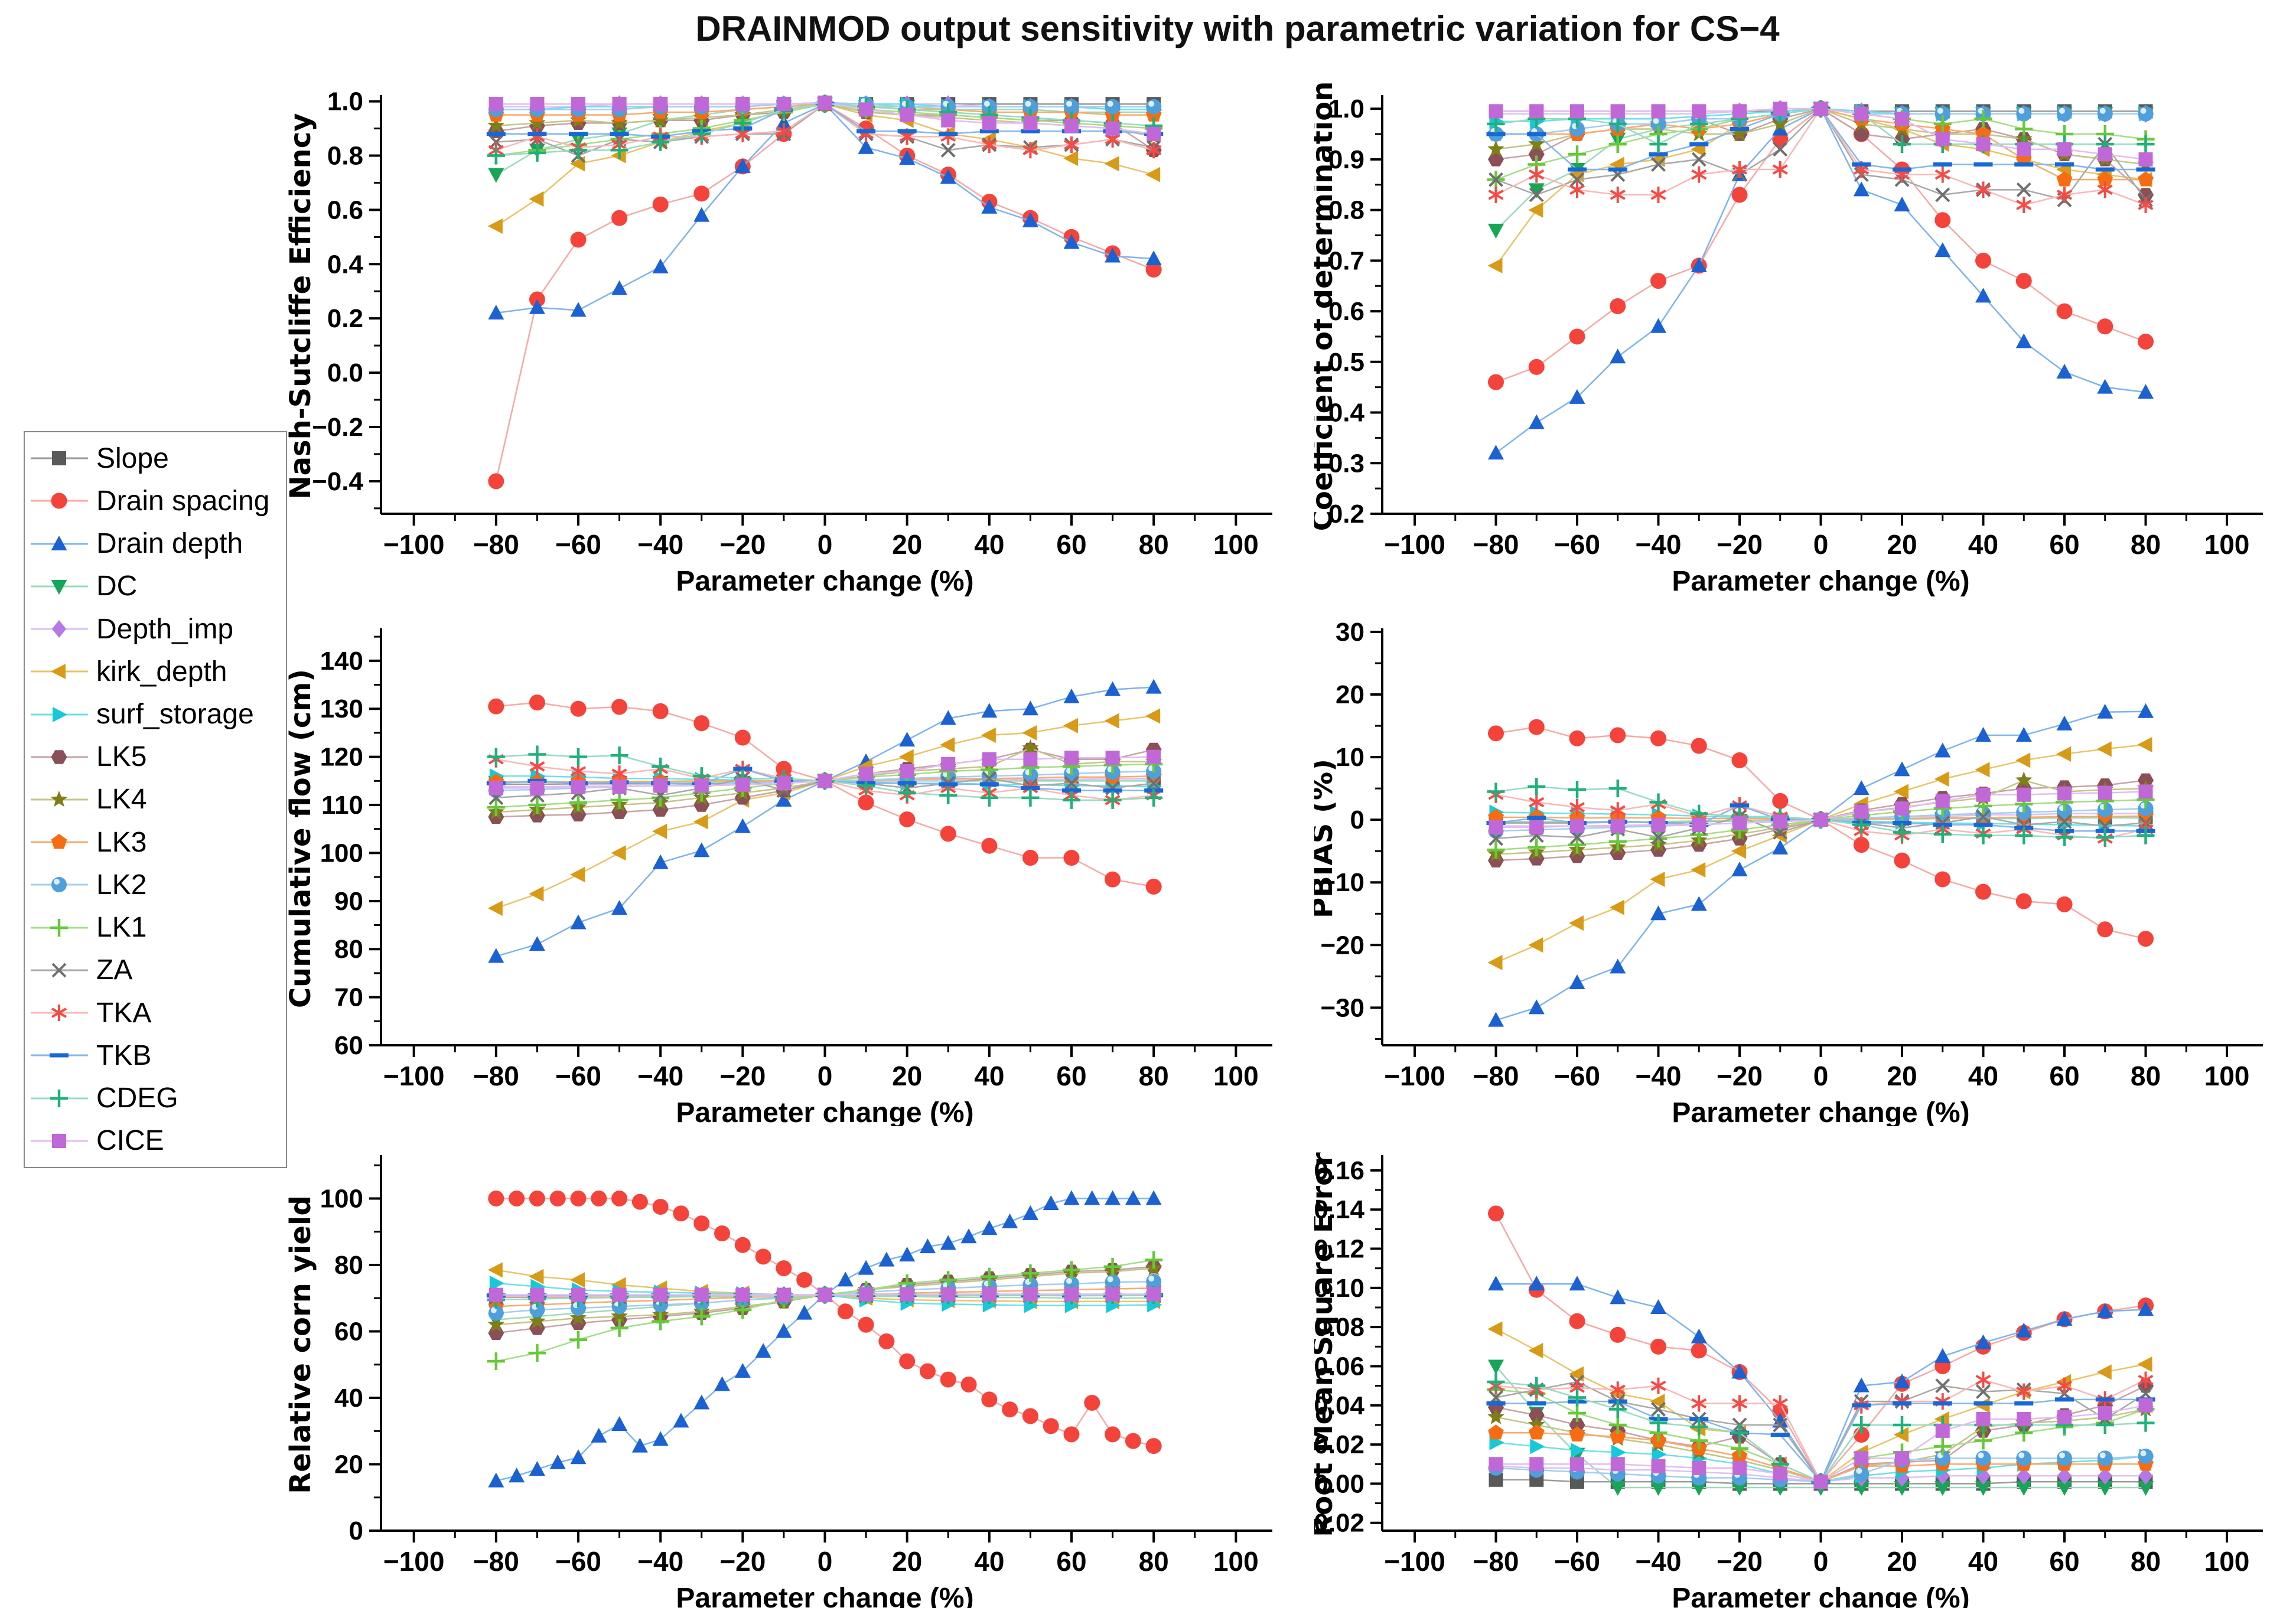 The height and width of the screenshot is (1611, 2296). Describe the element at coordinates (1339, 1288) in the screenshot. I see `y-tick-label: 0.10` at that location.